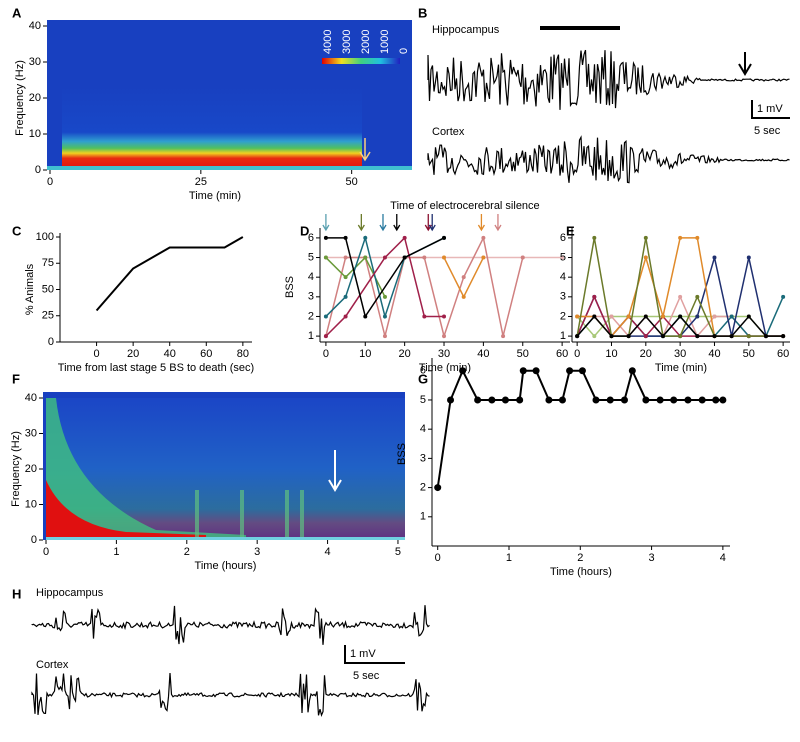 Image resolution: width=800 pixels, height=742 pixels. Describe the element at coordinates (680, 354) in the screenshot. I see `x-tick-label: 30` at that location.